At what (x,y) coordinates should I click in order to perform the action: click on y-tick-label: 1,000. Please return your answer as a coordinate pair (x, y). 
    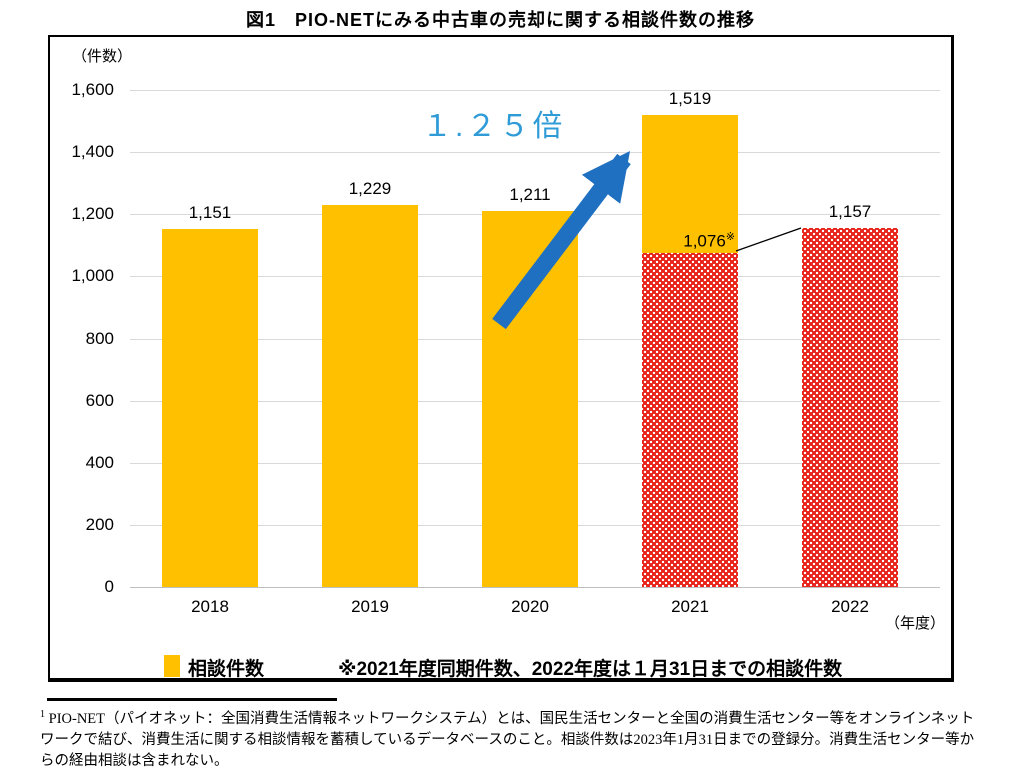
    Looking at the image, I should click on (92, 276).